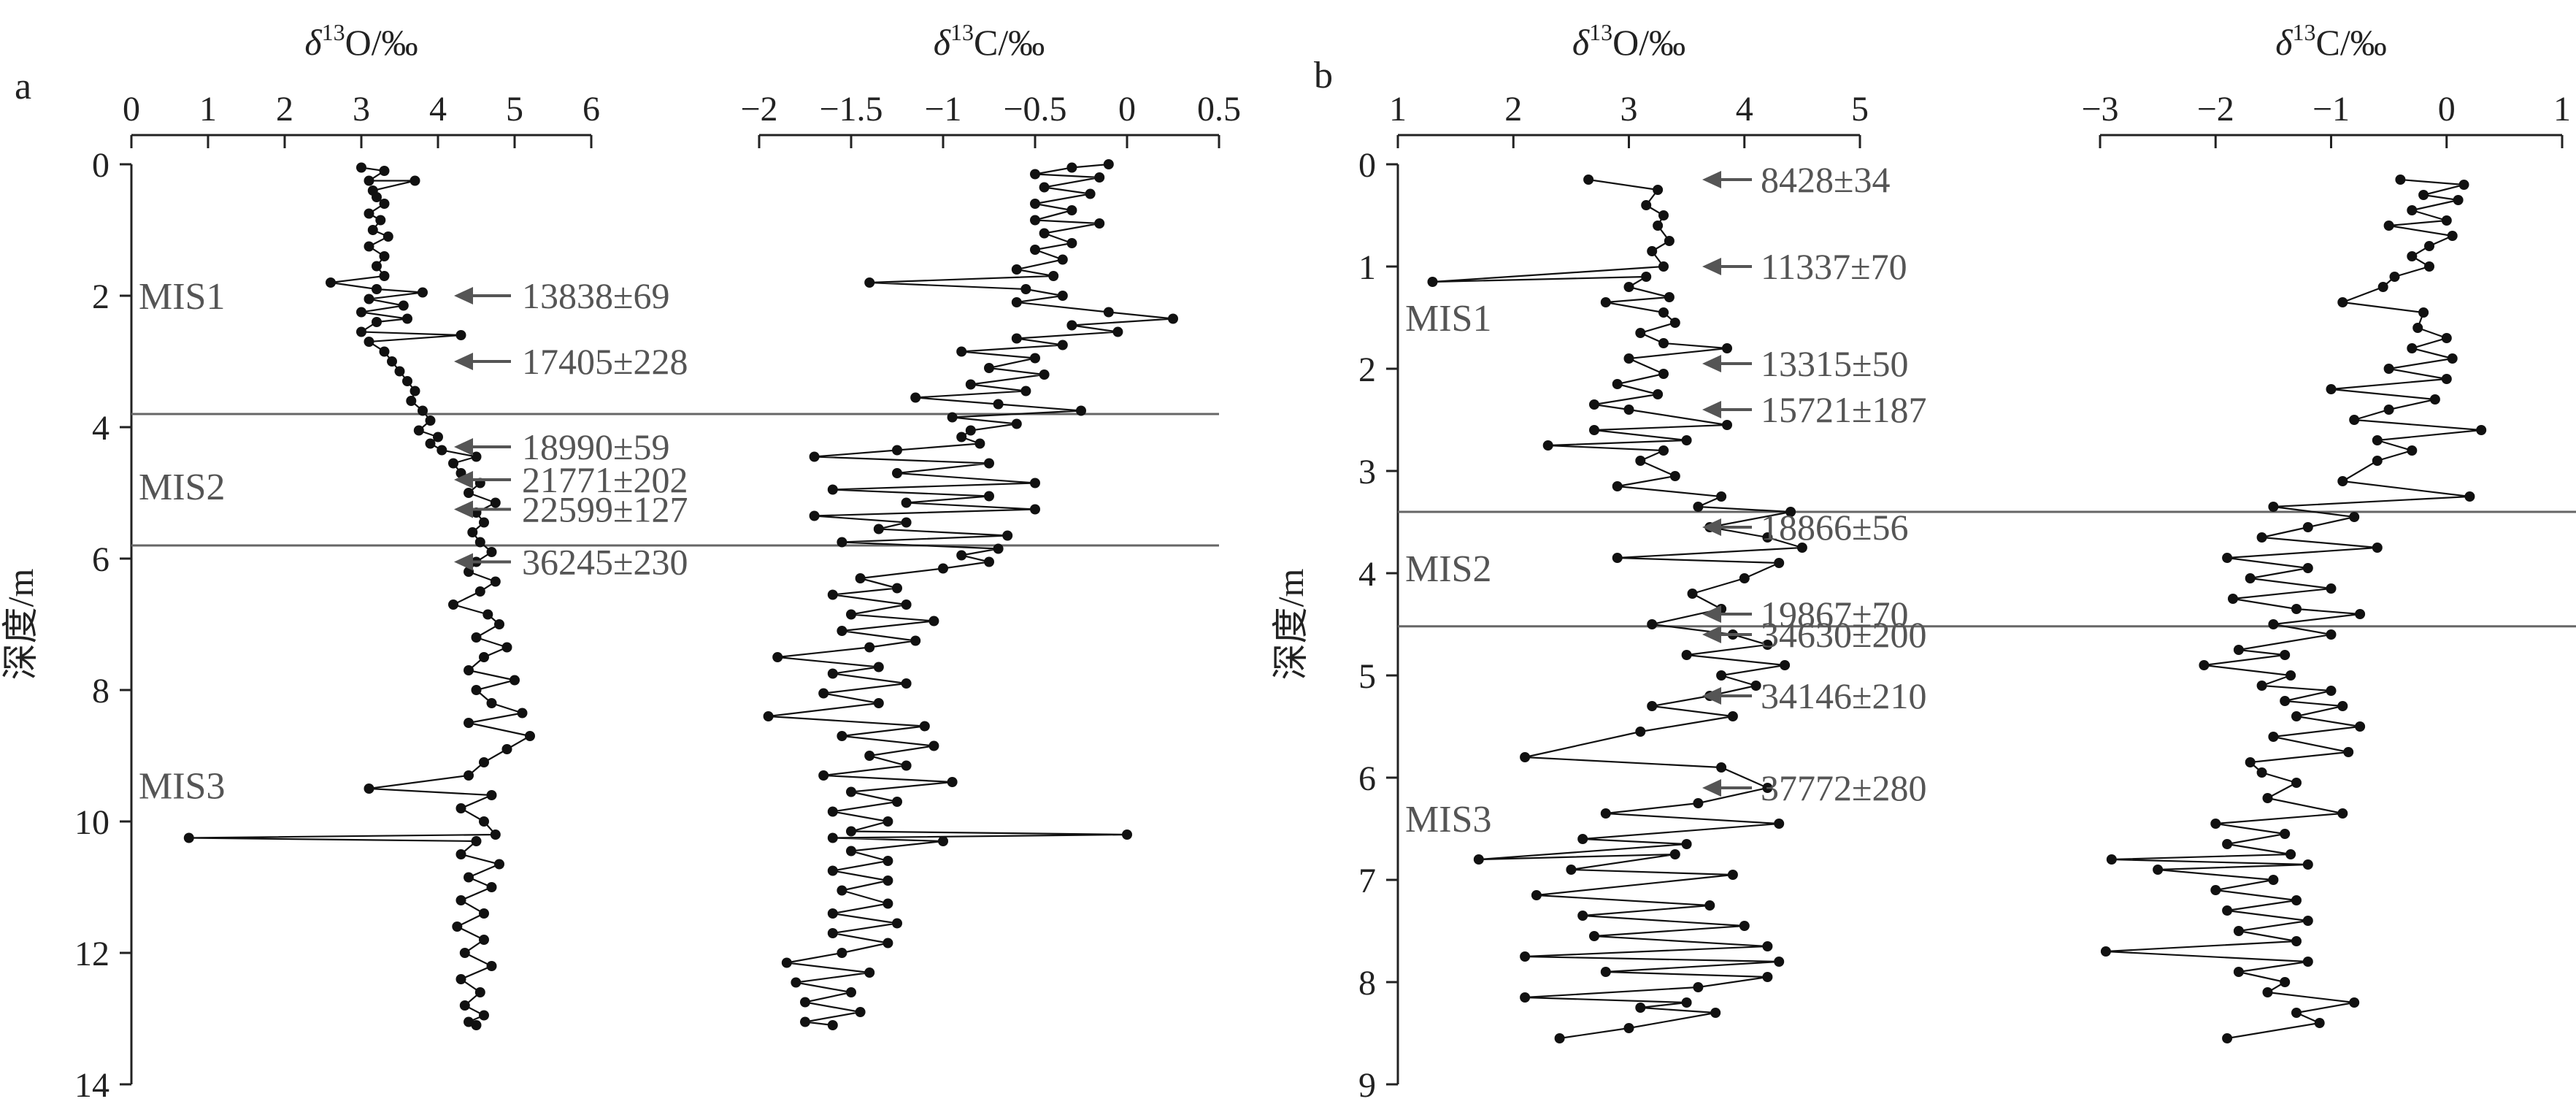  Describe the element at coordinates (438, 109) in the screenshot. I see `x-tick-label: 4` at that location.